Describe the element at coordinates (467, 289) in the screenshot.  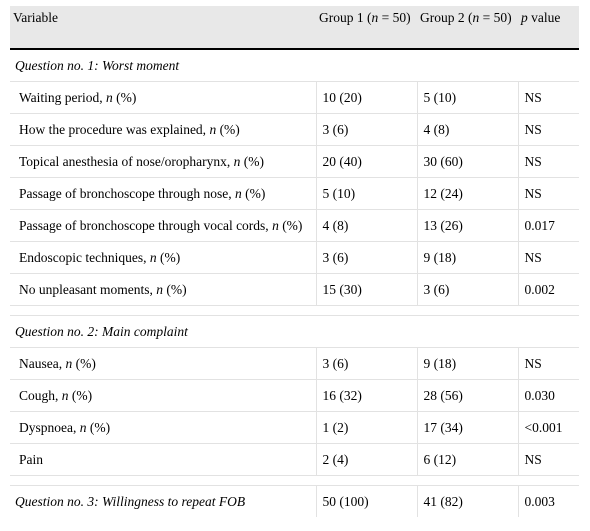
I see `group2-value: 3 (6)` at that location.